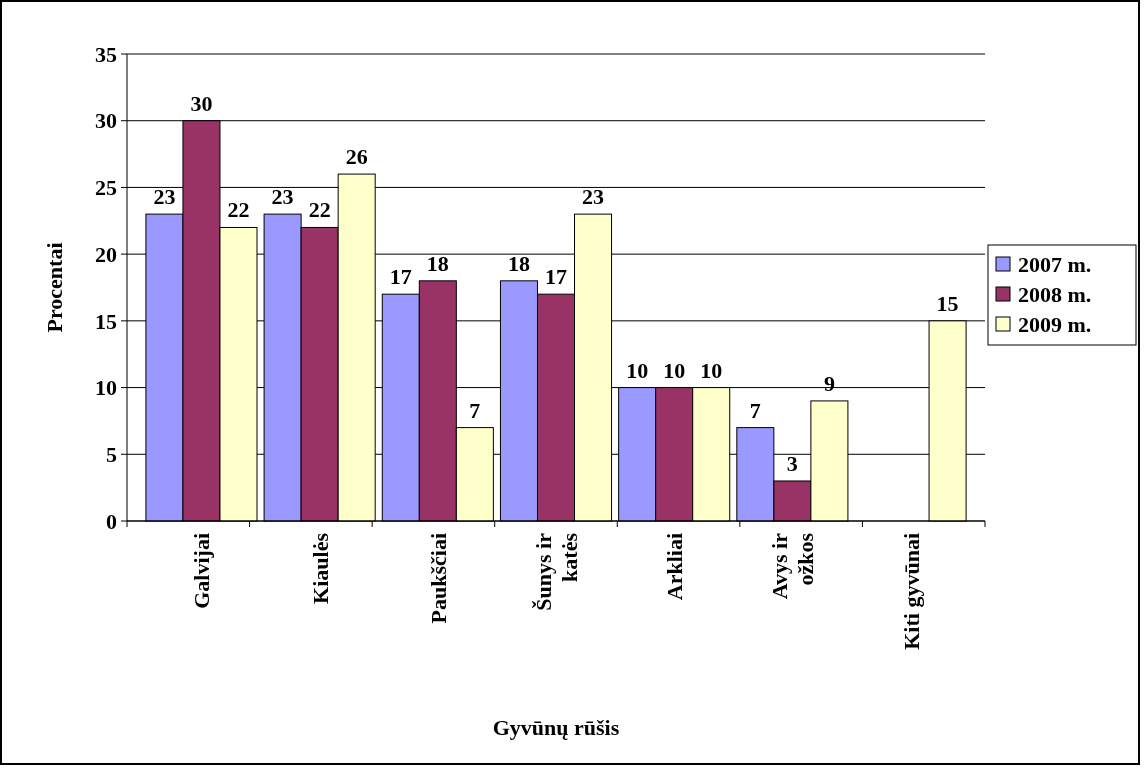 The height and width of the screenshot is (769, 1144). I want to click on legend-label: 2008 m., so click(1055, 294).